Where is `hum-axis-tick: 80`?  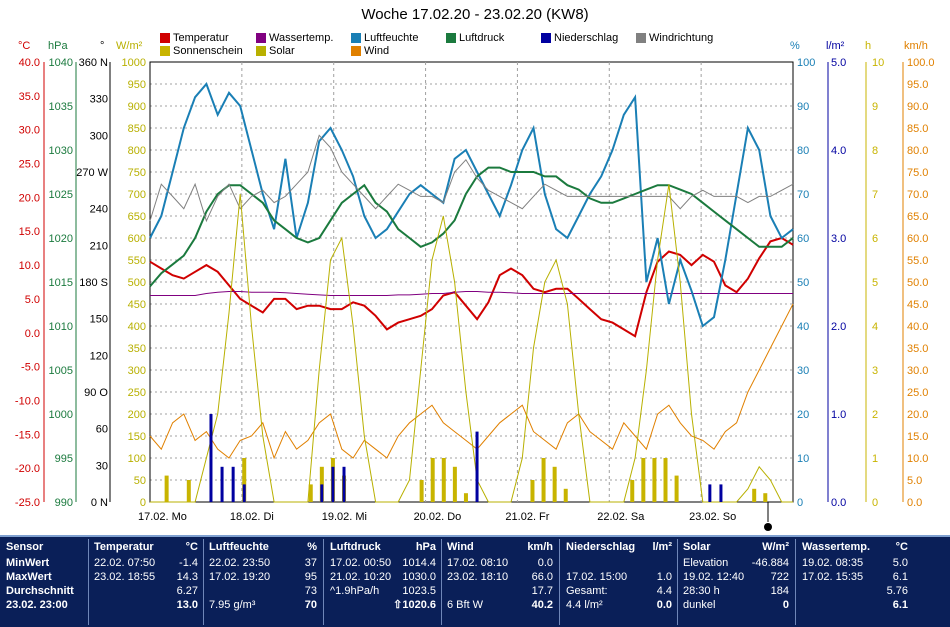 hum-axis-tick: 80 is located at coordinates (803, 151).